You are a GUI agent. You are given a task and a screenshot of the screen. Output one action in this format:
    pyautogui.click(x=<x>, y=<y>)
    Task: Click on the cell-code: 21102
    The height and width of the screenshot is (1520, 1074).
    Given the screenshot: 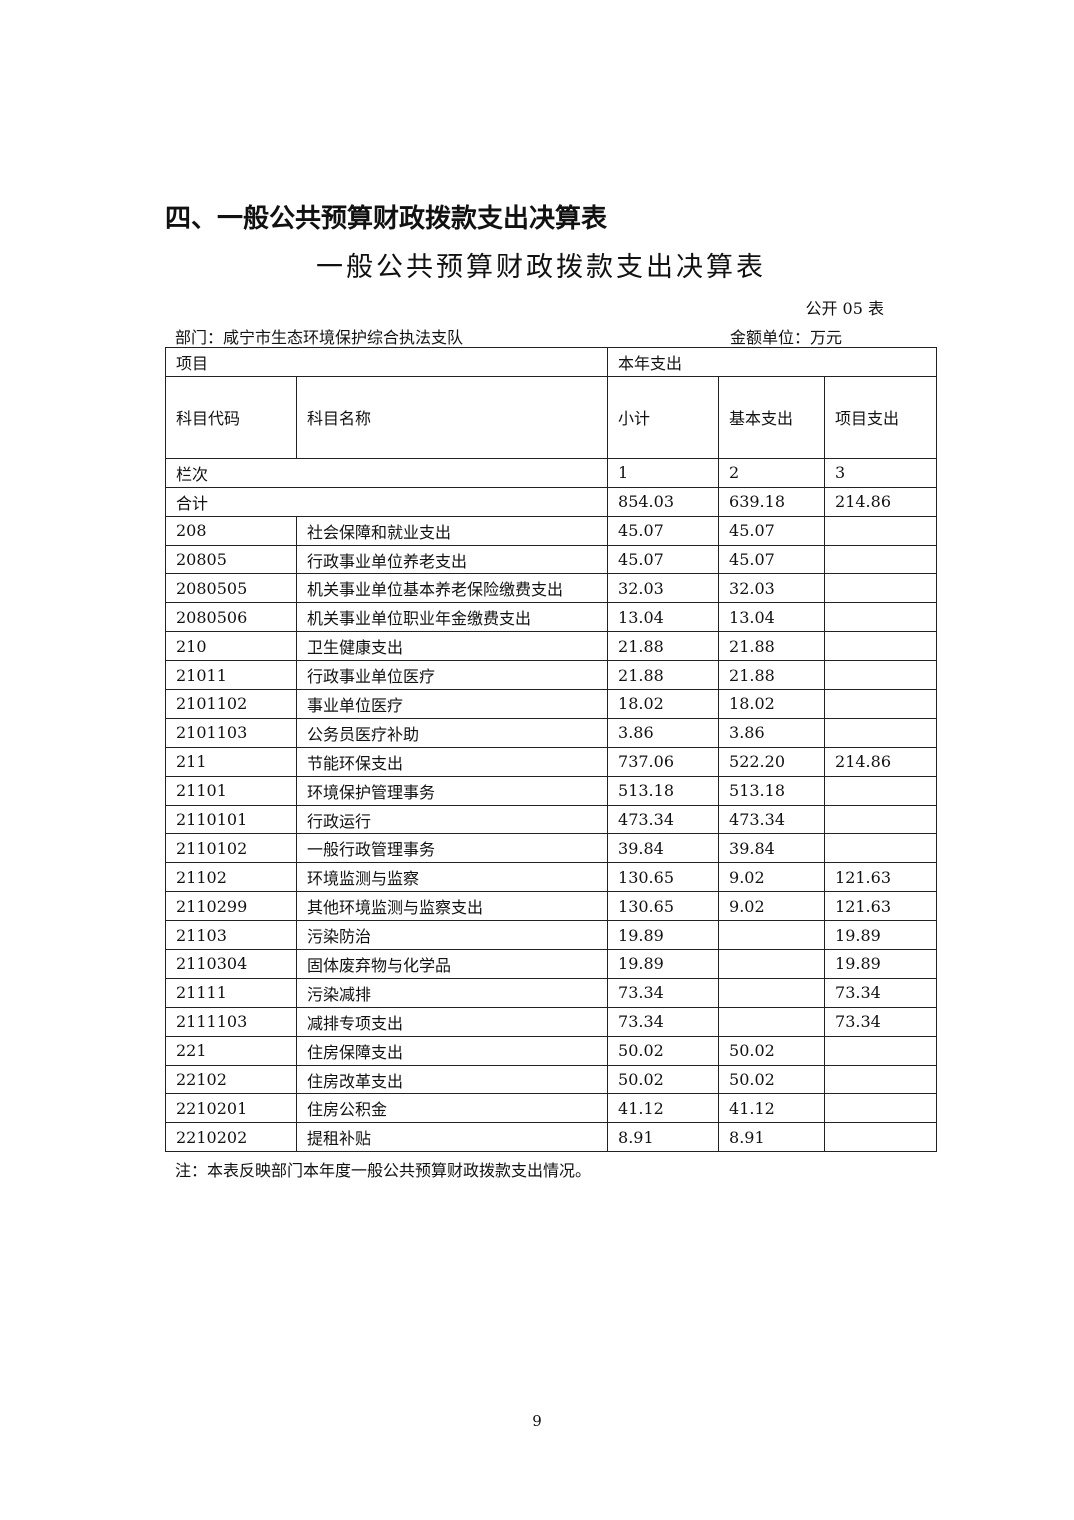 What is the action you would take?
    pyautogui.click(x=231, y=877)
    